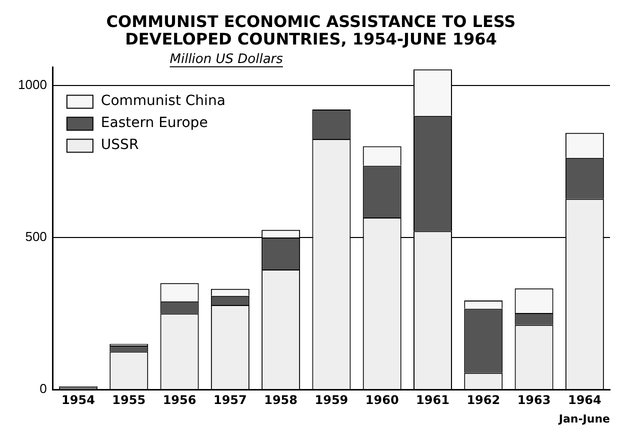  What do you see at coordinates (433, 399) in the screenshot?
I see `x-tick-label: 1961` at bounding box center [433, 399].